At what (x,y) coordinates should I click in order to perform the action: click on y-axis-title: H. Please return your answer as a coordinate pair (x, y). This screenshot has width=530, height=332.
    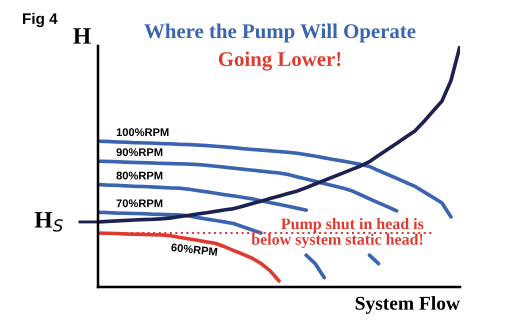
    Looking at the image, I should click on (82, 36).